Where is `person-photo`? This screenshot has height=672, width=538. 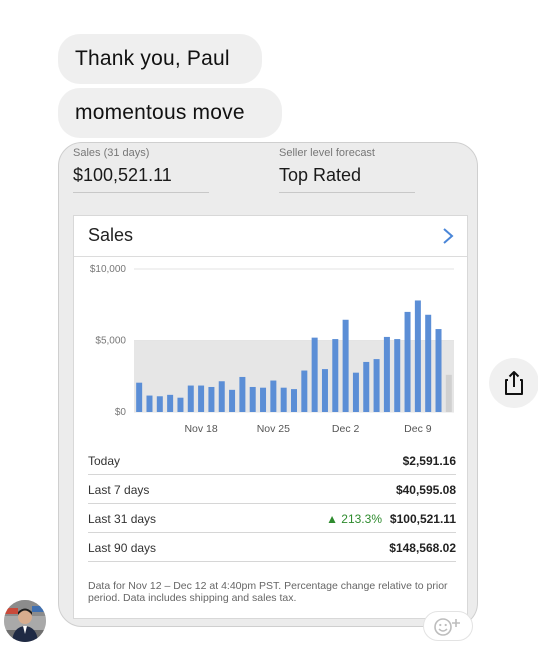 person-photo is located at coordinates (25, 621).